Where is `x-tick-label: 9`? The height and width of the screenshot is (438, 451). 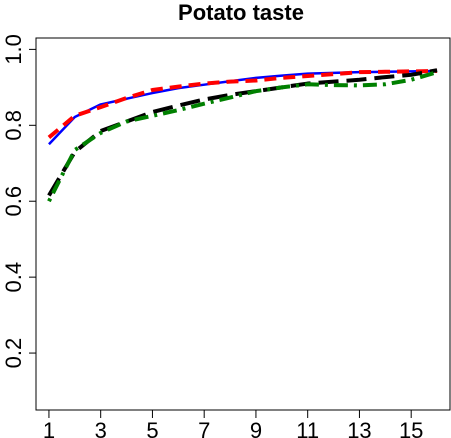
x-tick-label: 9 is located at coordinates (256, 428).